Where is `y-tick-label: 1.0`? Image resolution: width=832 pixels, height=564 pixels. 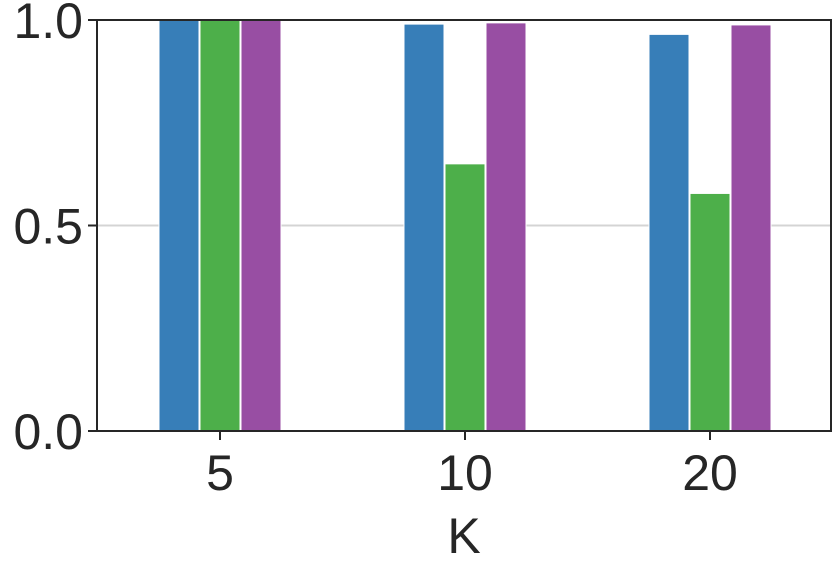 y-tick-label: 1.0 is located at coordinates (48, 24).